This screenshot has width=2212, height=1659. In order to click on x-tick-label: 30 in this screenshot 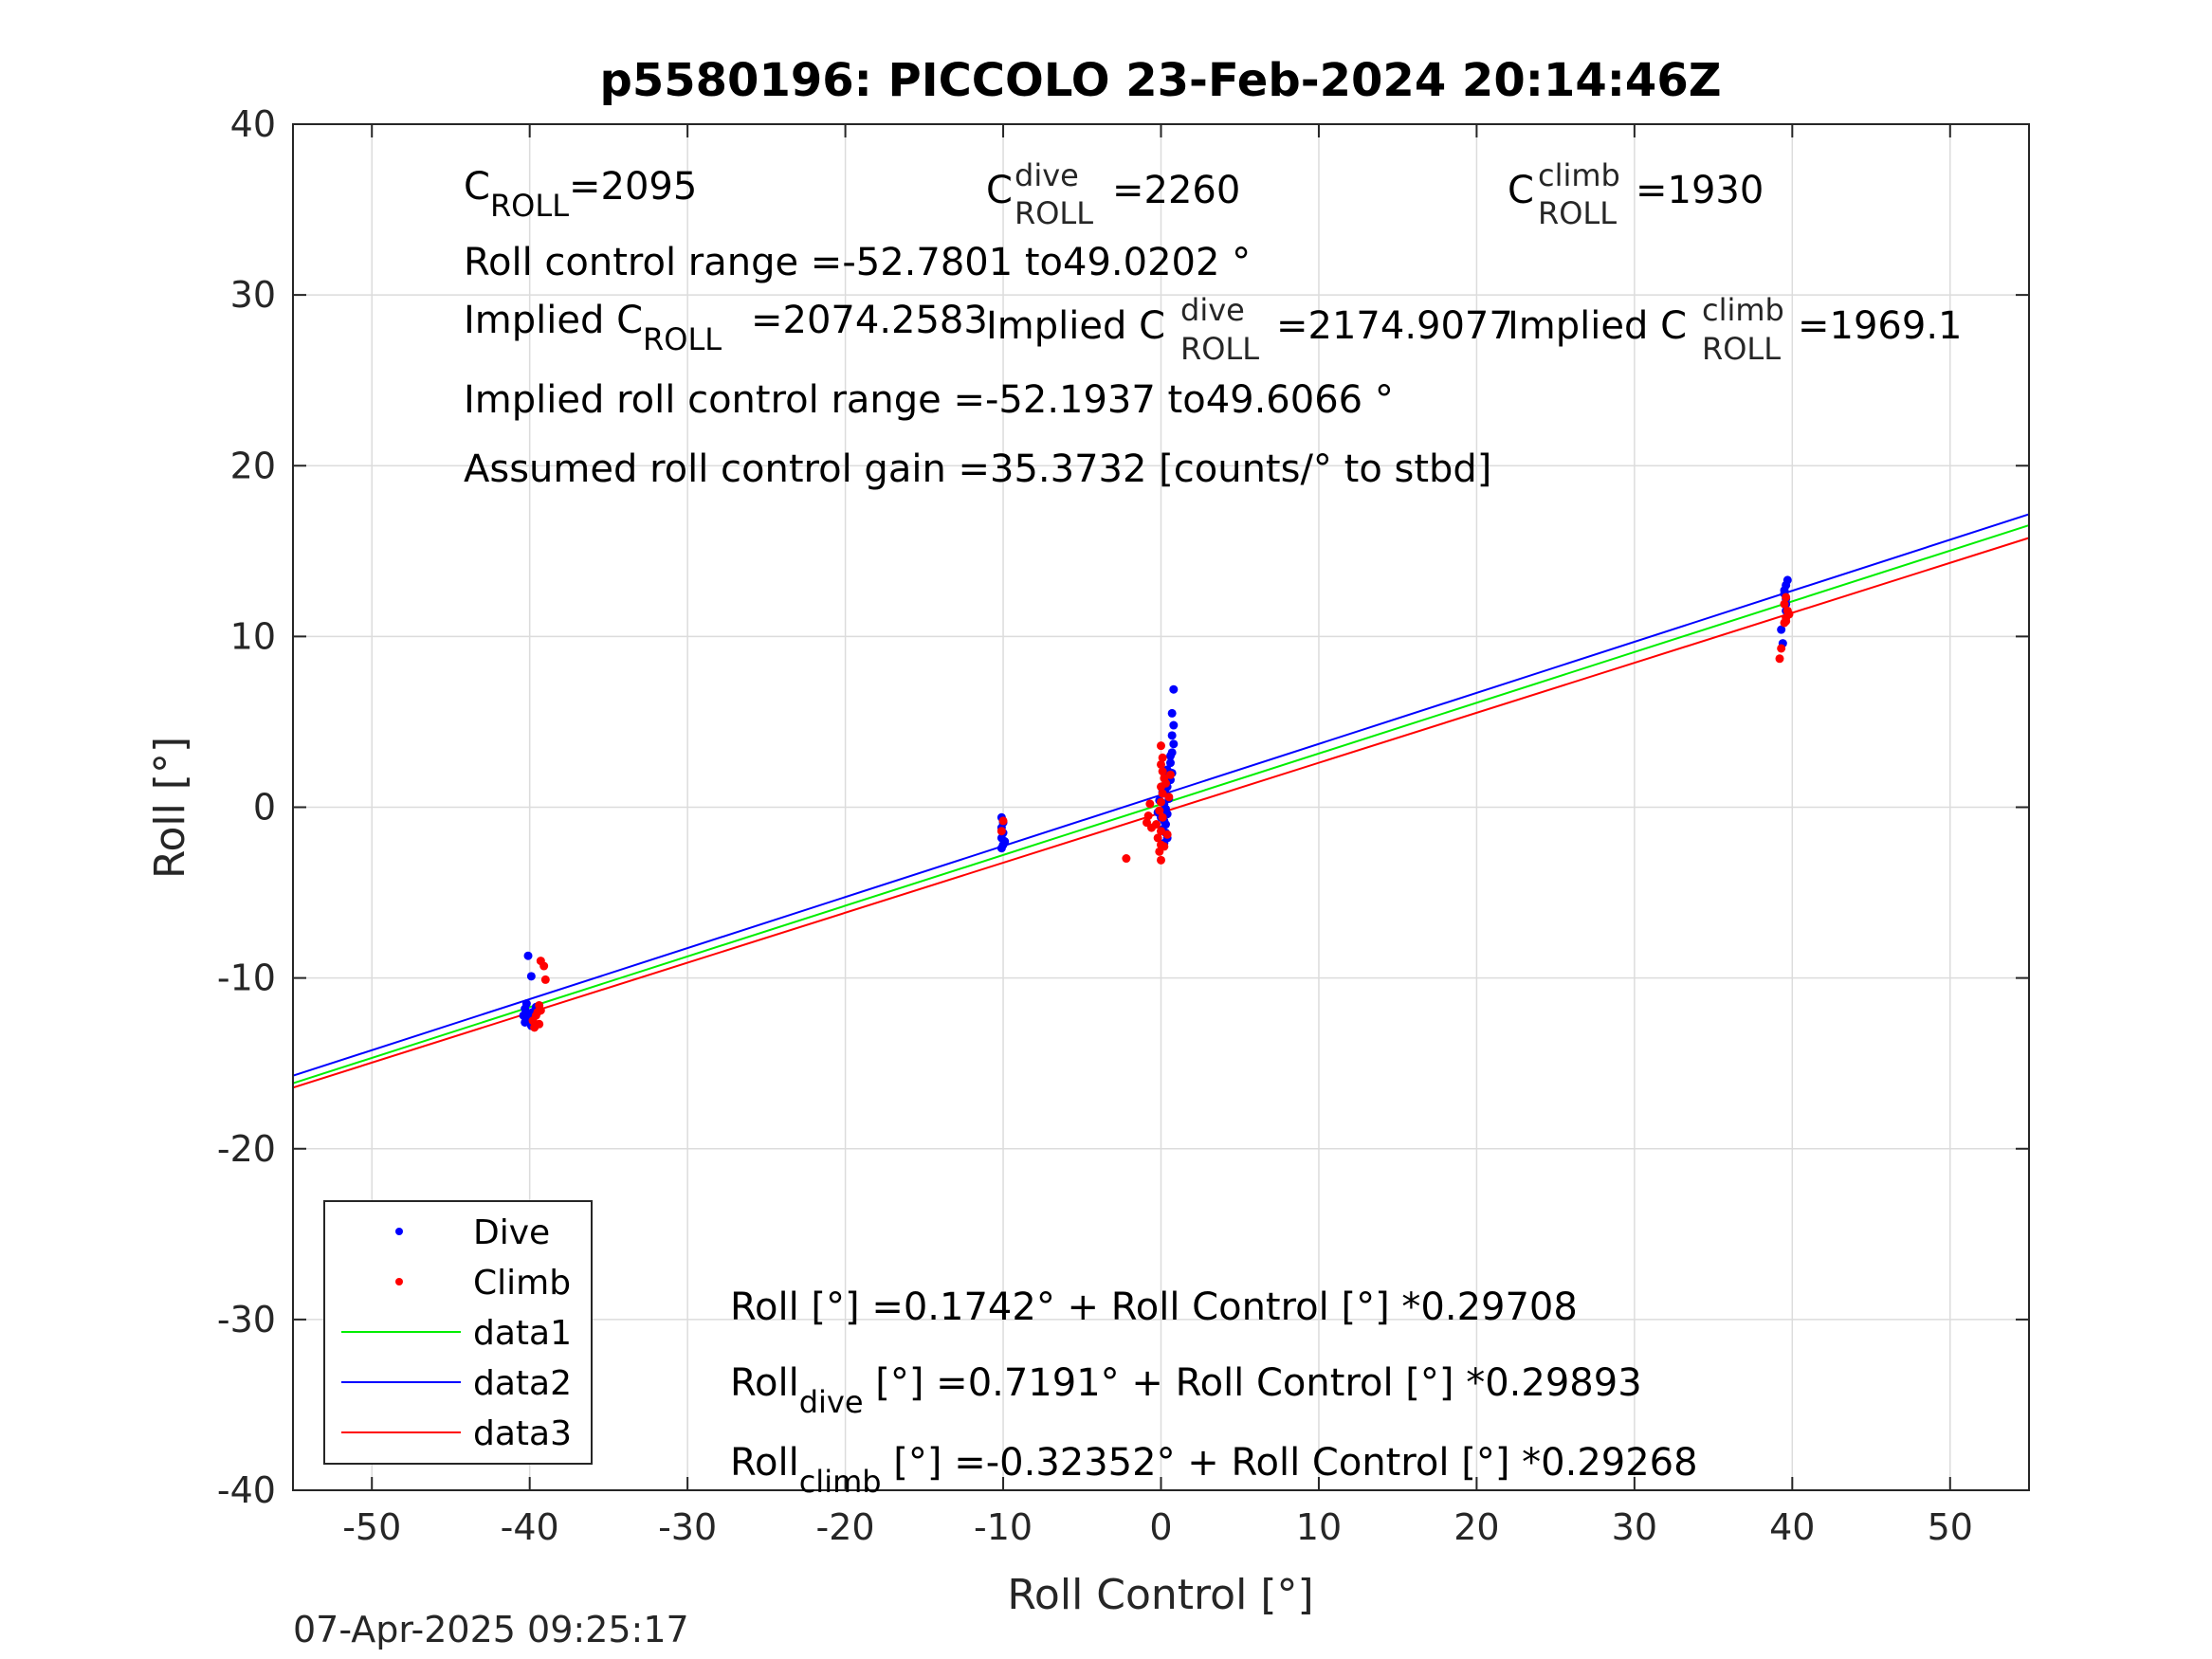, I will do `click(1634, 1527)`.